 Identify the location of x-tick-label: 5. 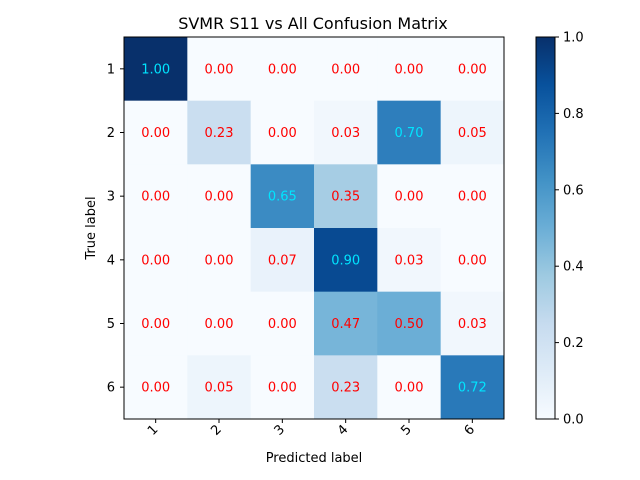
(406, 430).